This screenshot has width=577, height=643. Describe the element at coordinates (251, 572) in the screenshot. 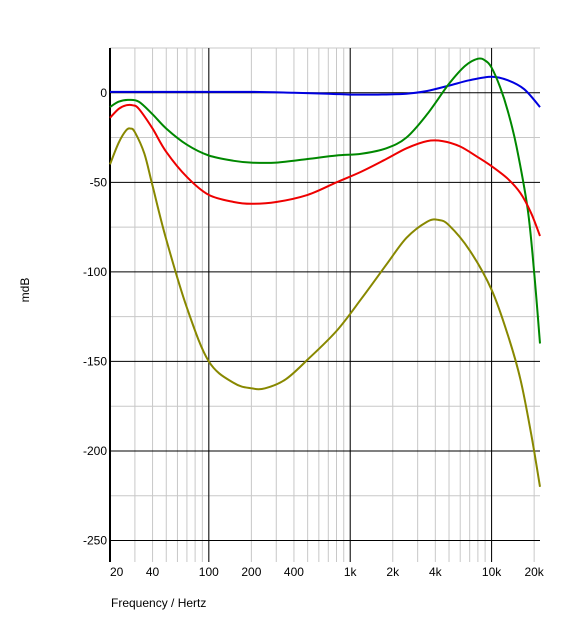

I see `x-tick-label: 200` at that location.